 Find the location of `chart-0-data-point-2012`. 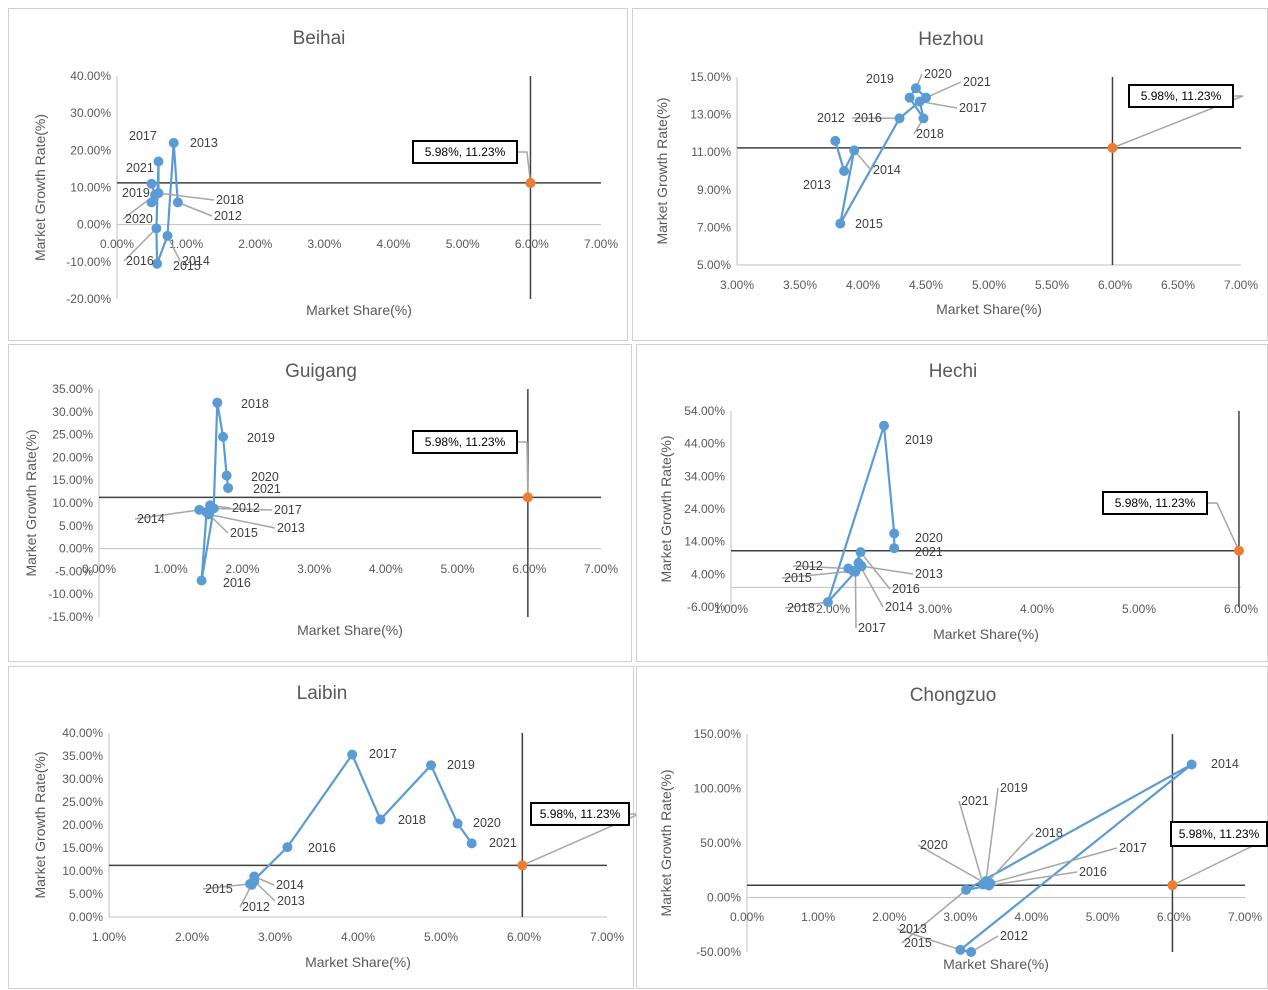

chart-0-data-point-2012 is located at coordinates (178, 202).